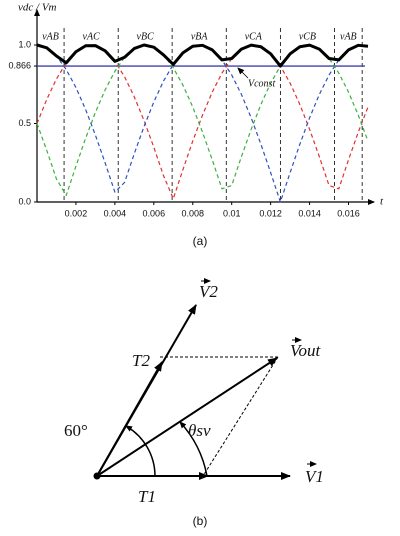 This screenshot has width=400, height=536. What do you see at coordinates (254, 36) in the screenshot?
I see `section-label: vCA` at bounding box center [254, 36].